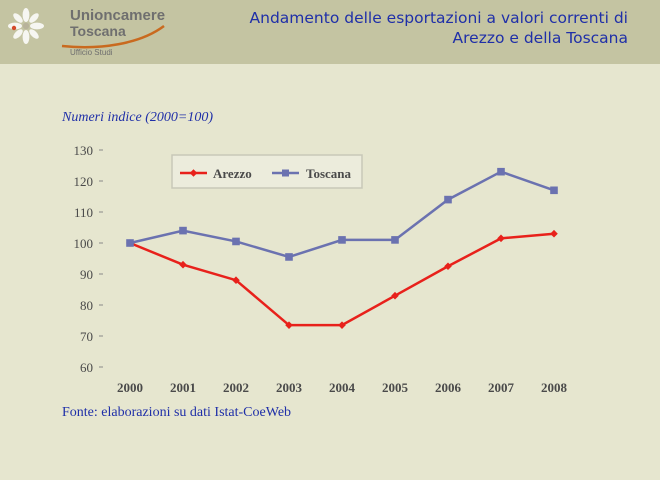  I want to click on legend-label-toscana: Toscana, so click(329, 173).